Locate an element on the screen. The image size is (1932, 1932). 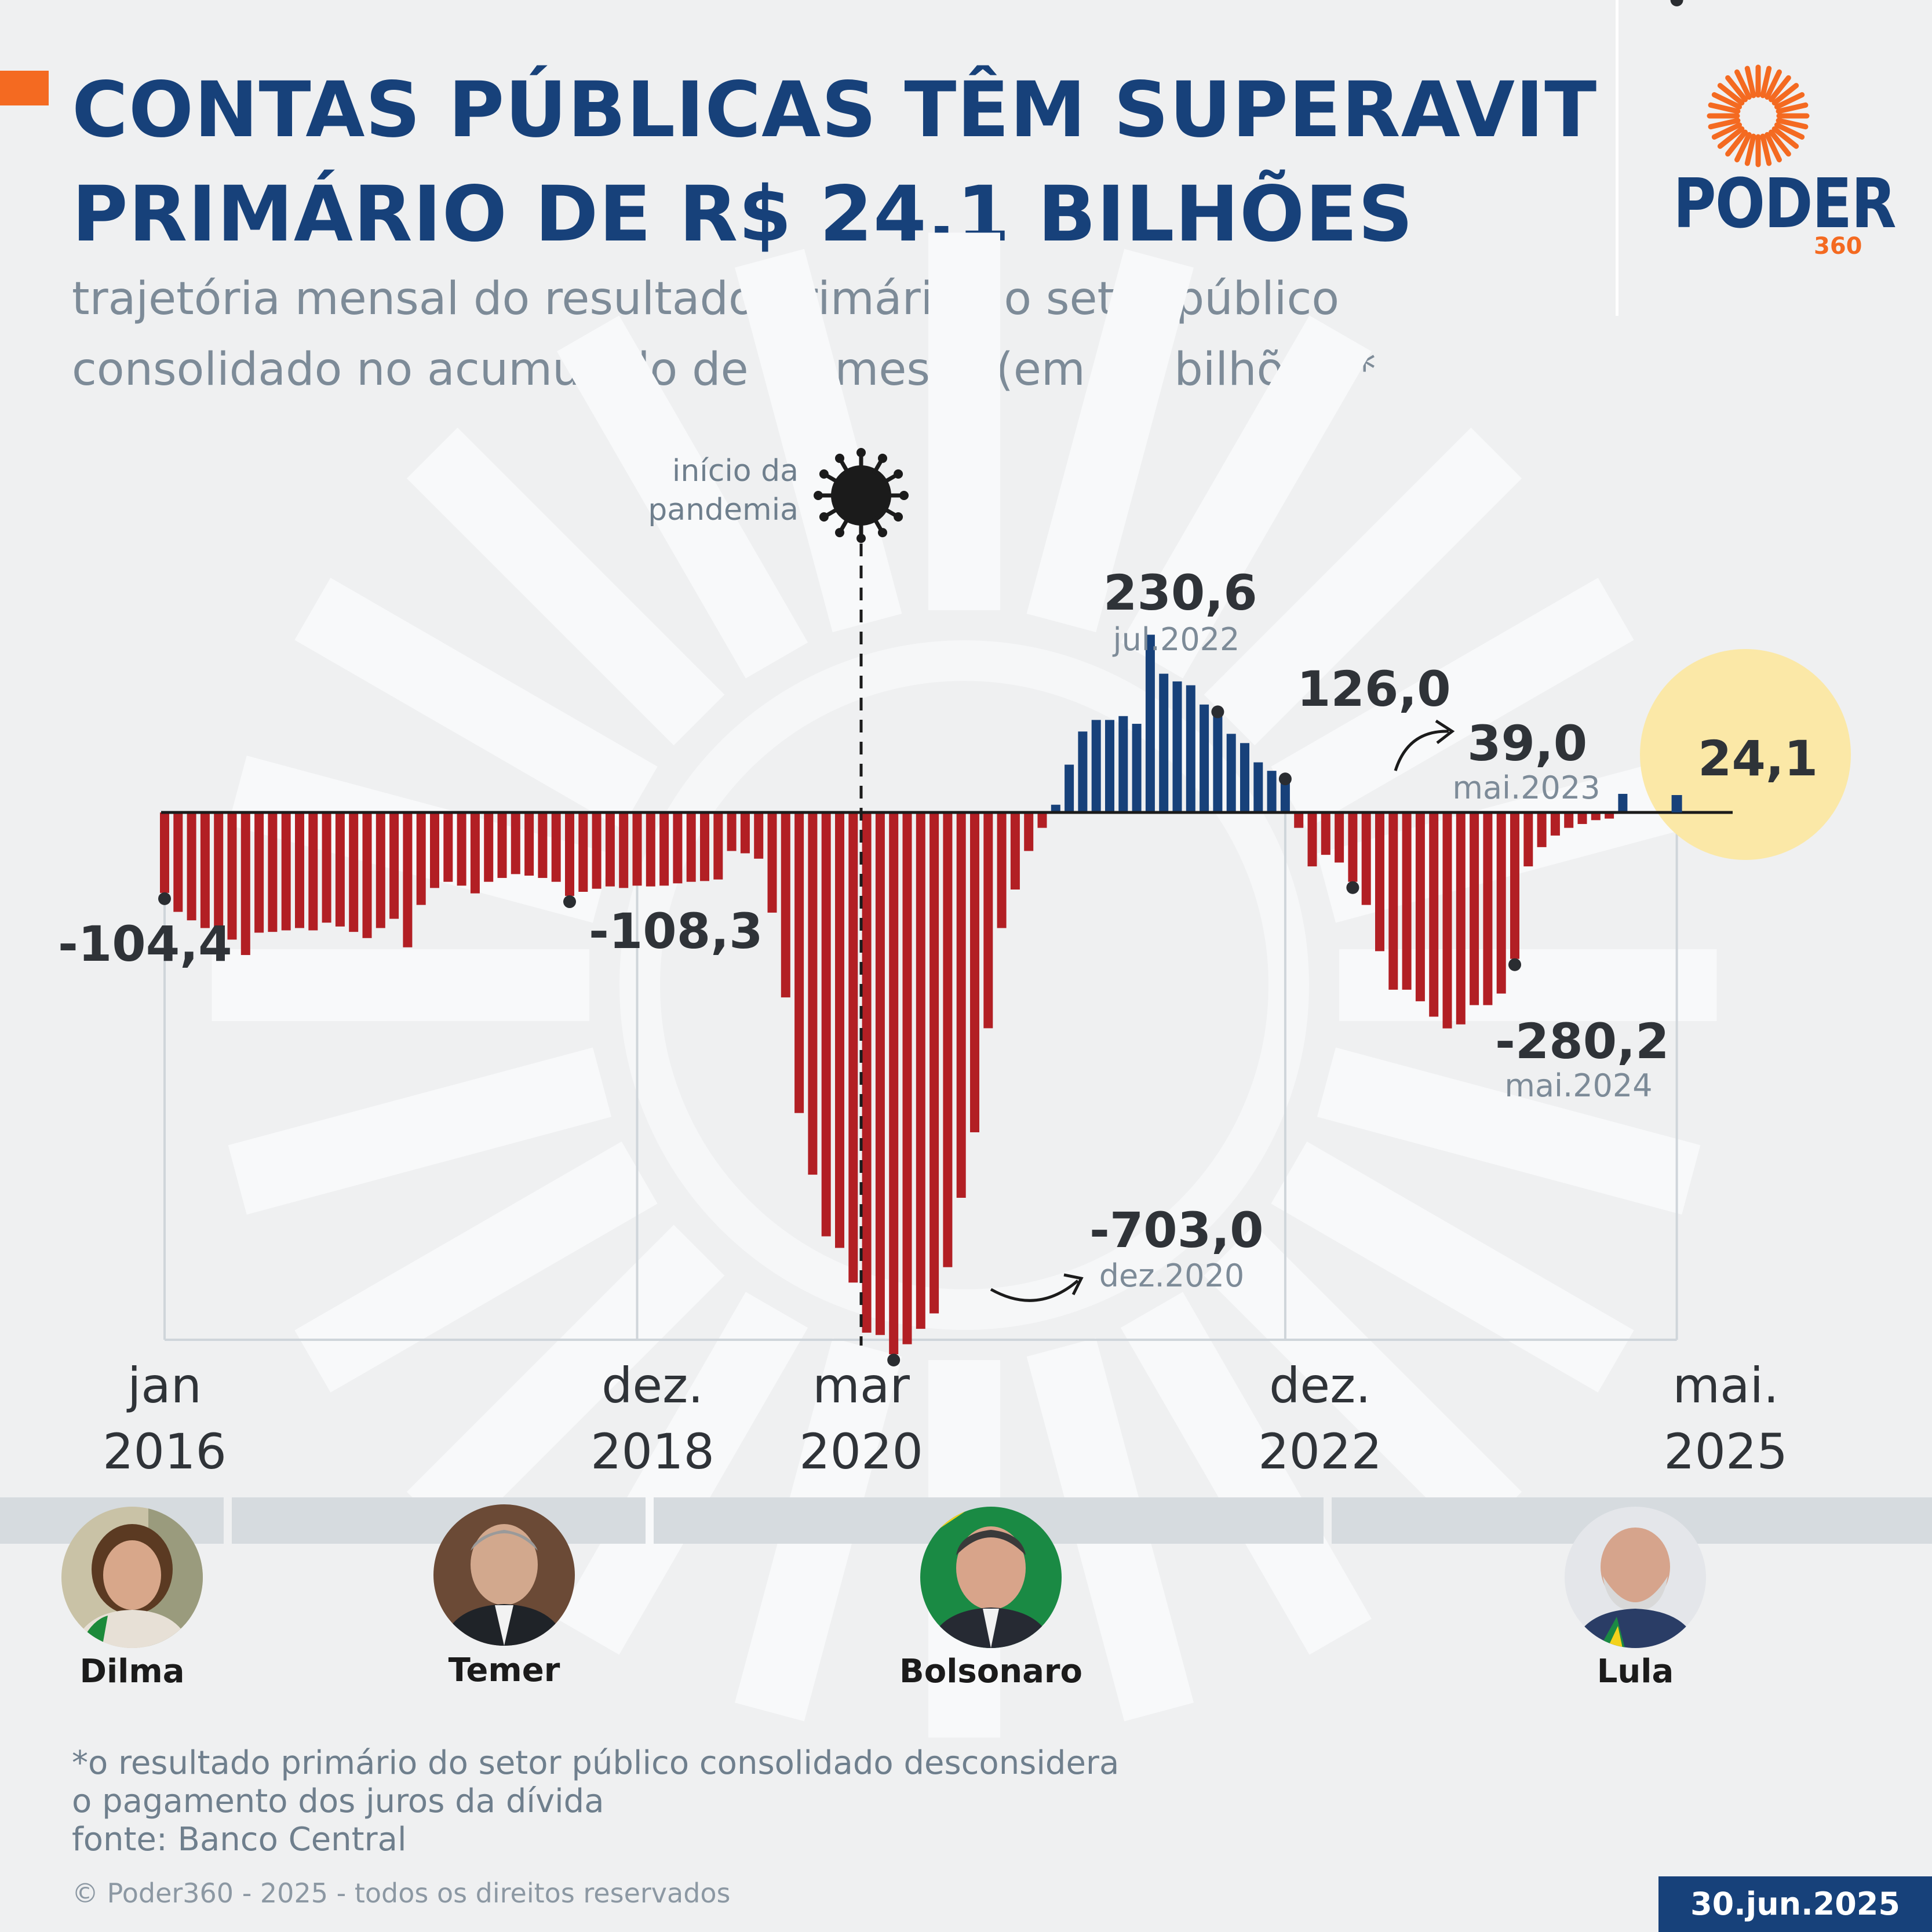
dilma-portrait-icon is located at coordinates (132, 1577).